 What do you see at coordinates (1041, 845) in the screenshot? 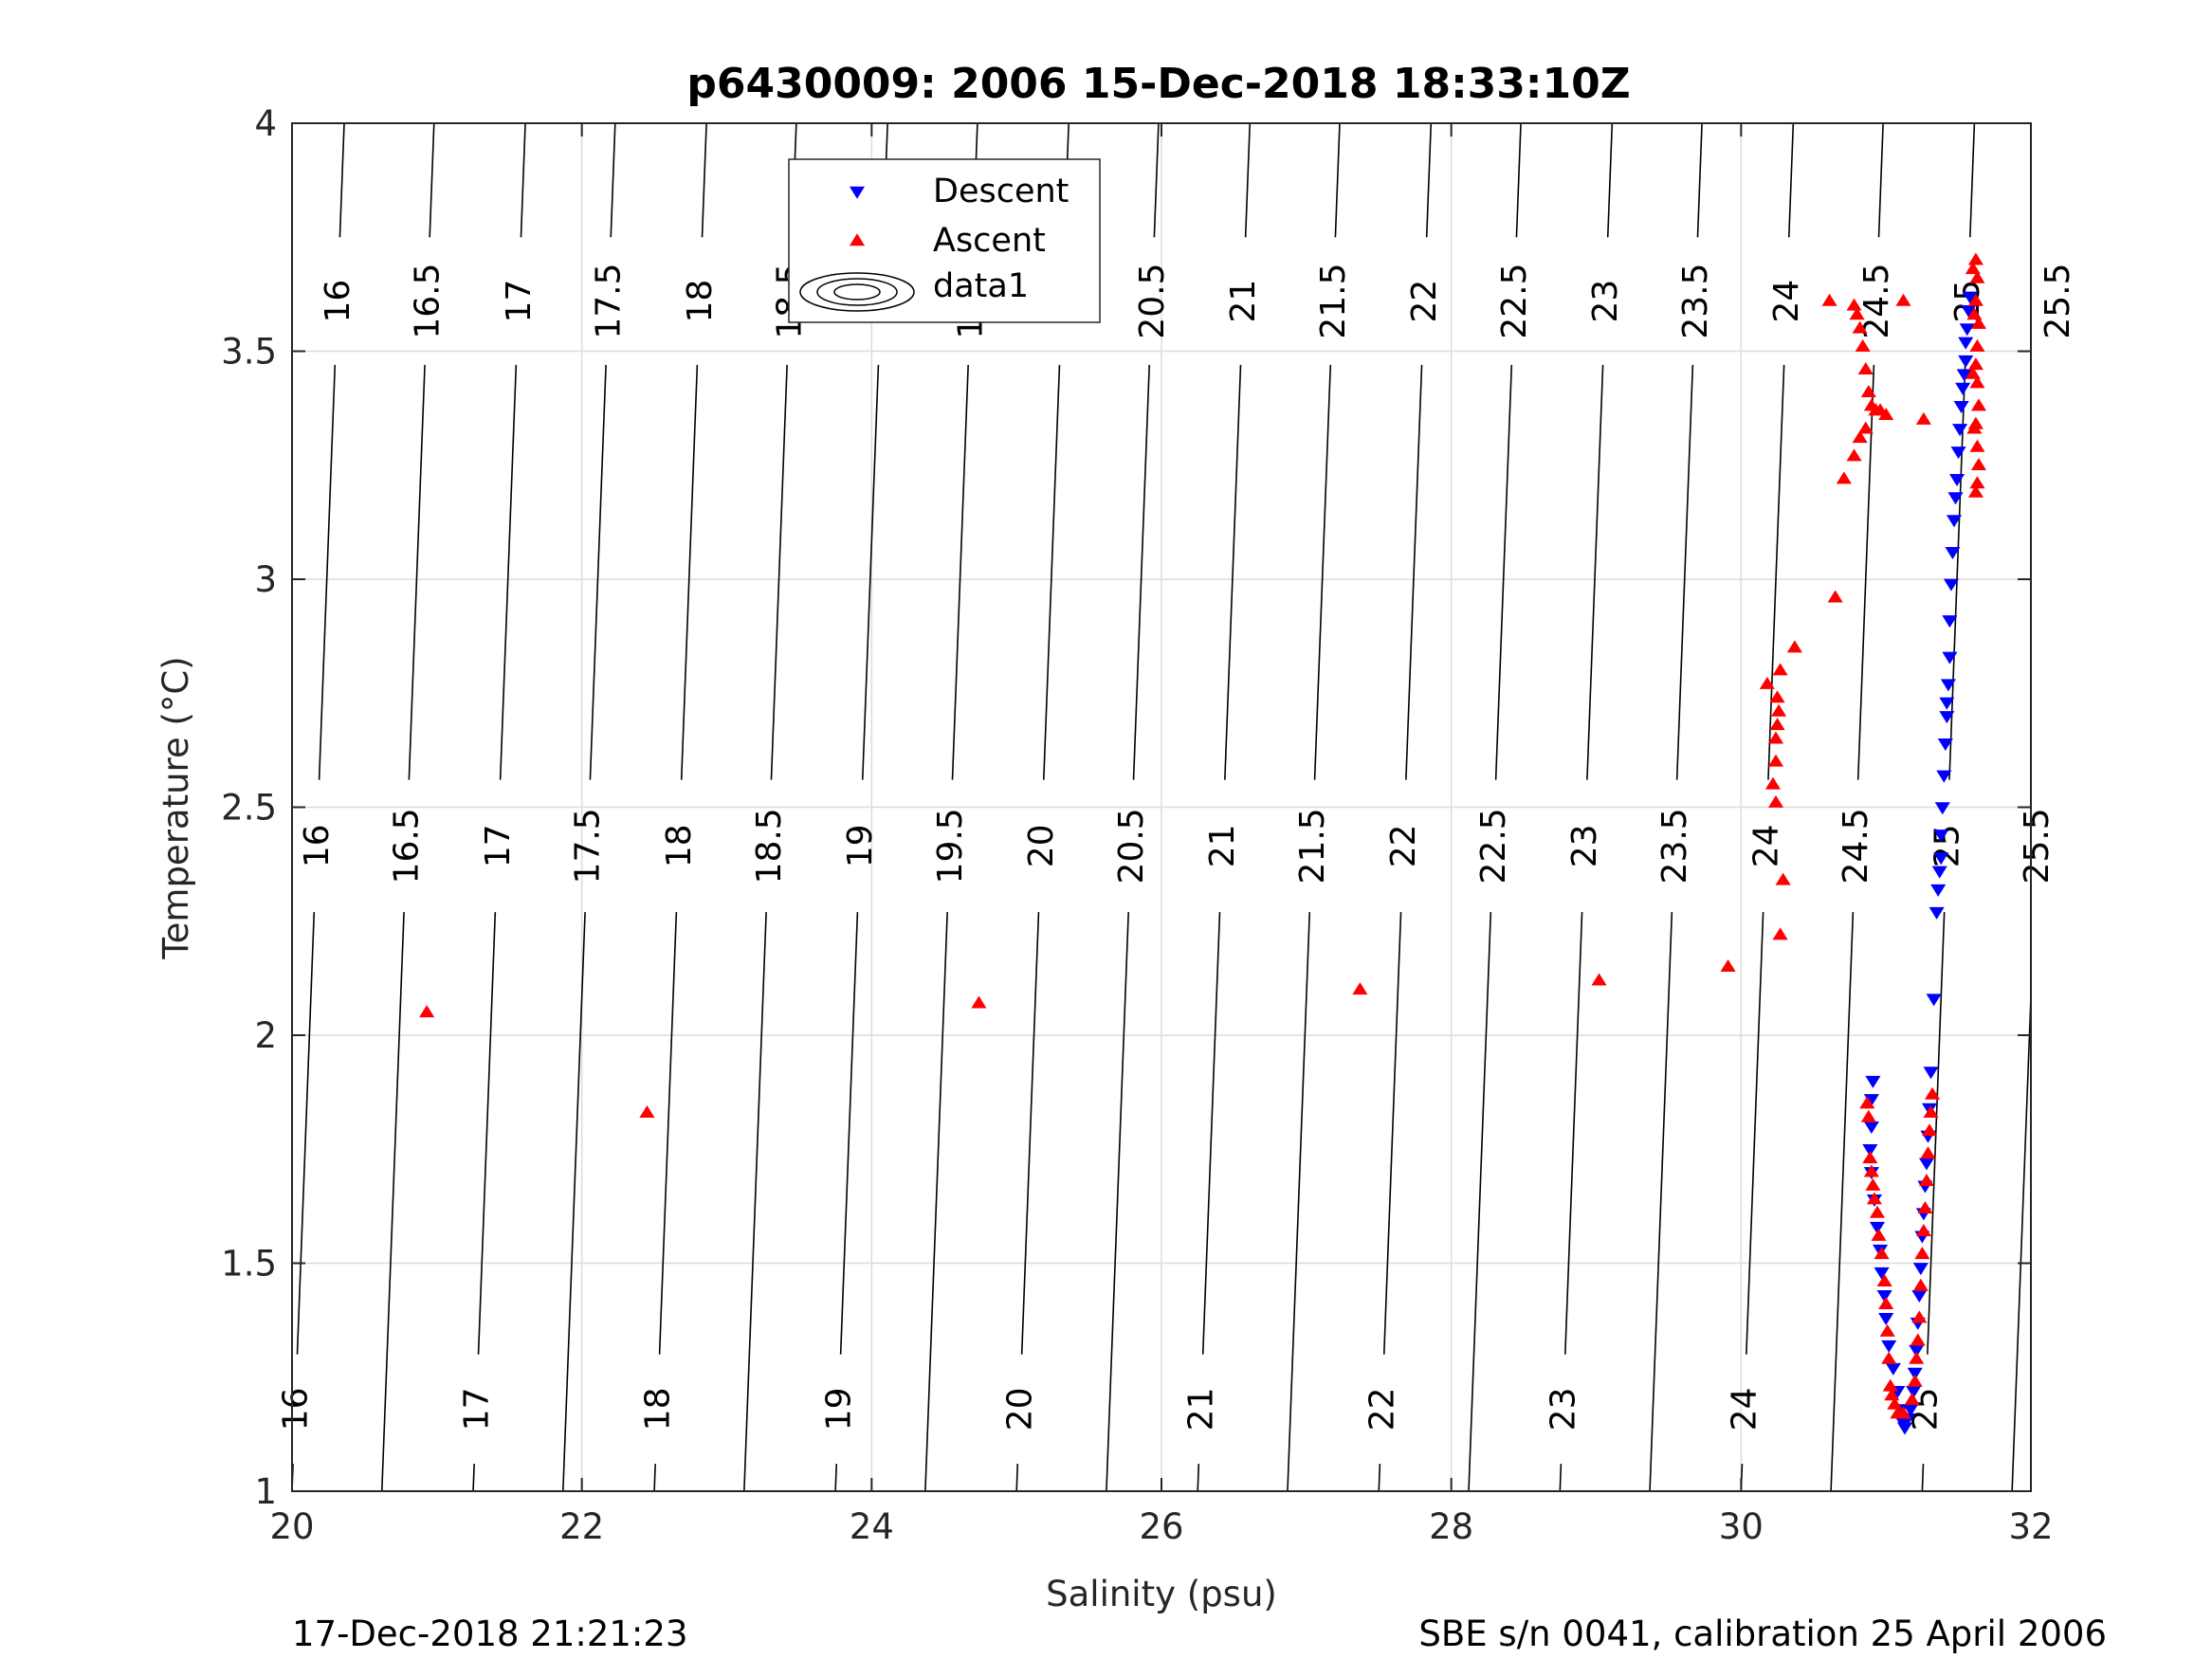
I see `density-contour-label: 20` at bounding box center [1041, 845].